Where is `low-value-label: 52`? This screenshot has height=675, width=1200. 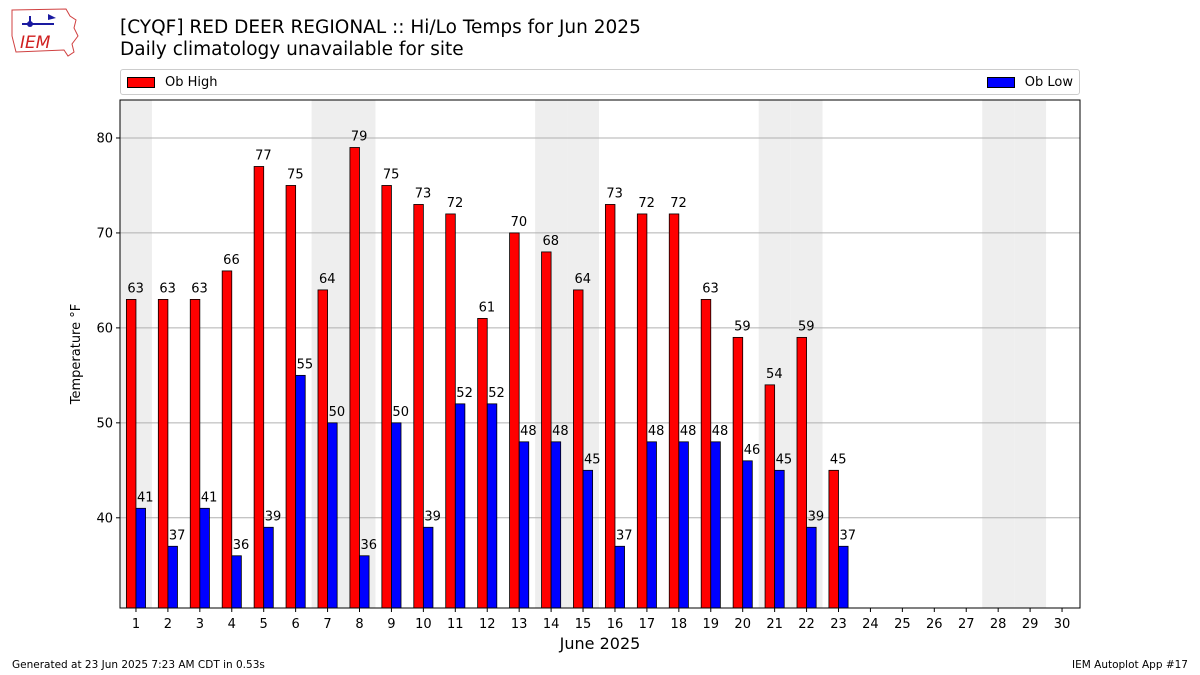
low-value-label: 52 is located at coordinates (496, 393).